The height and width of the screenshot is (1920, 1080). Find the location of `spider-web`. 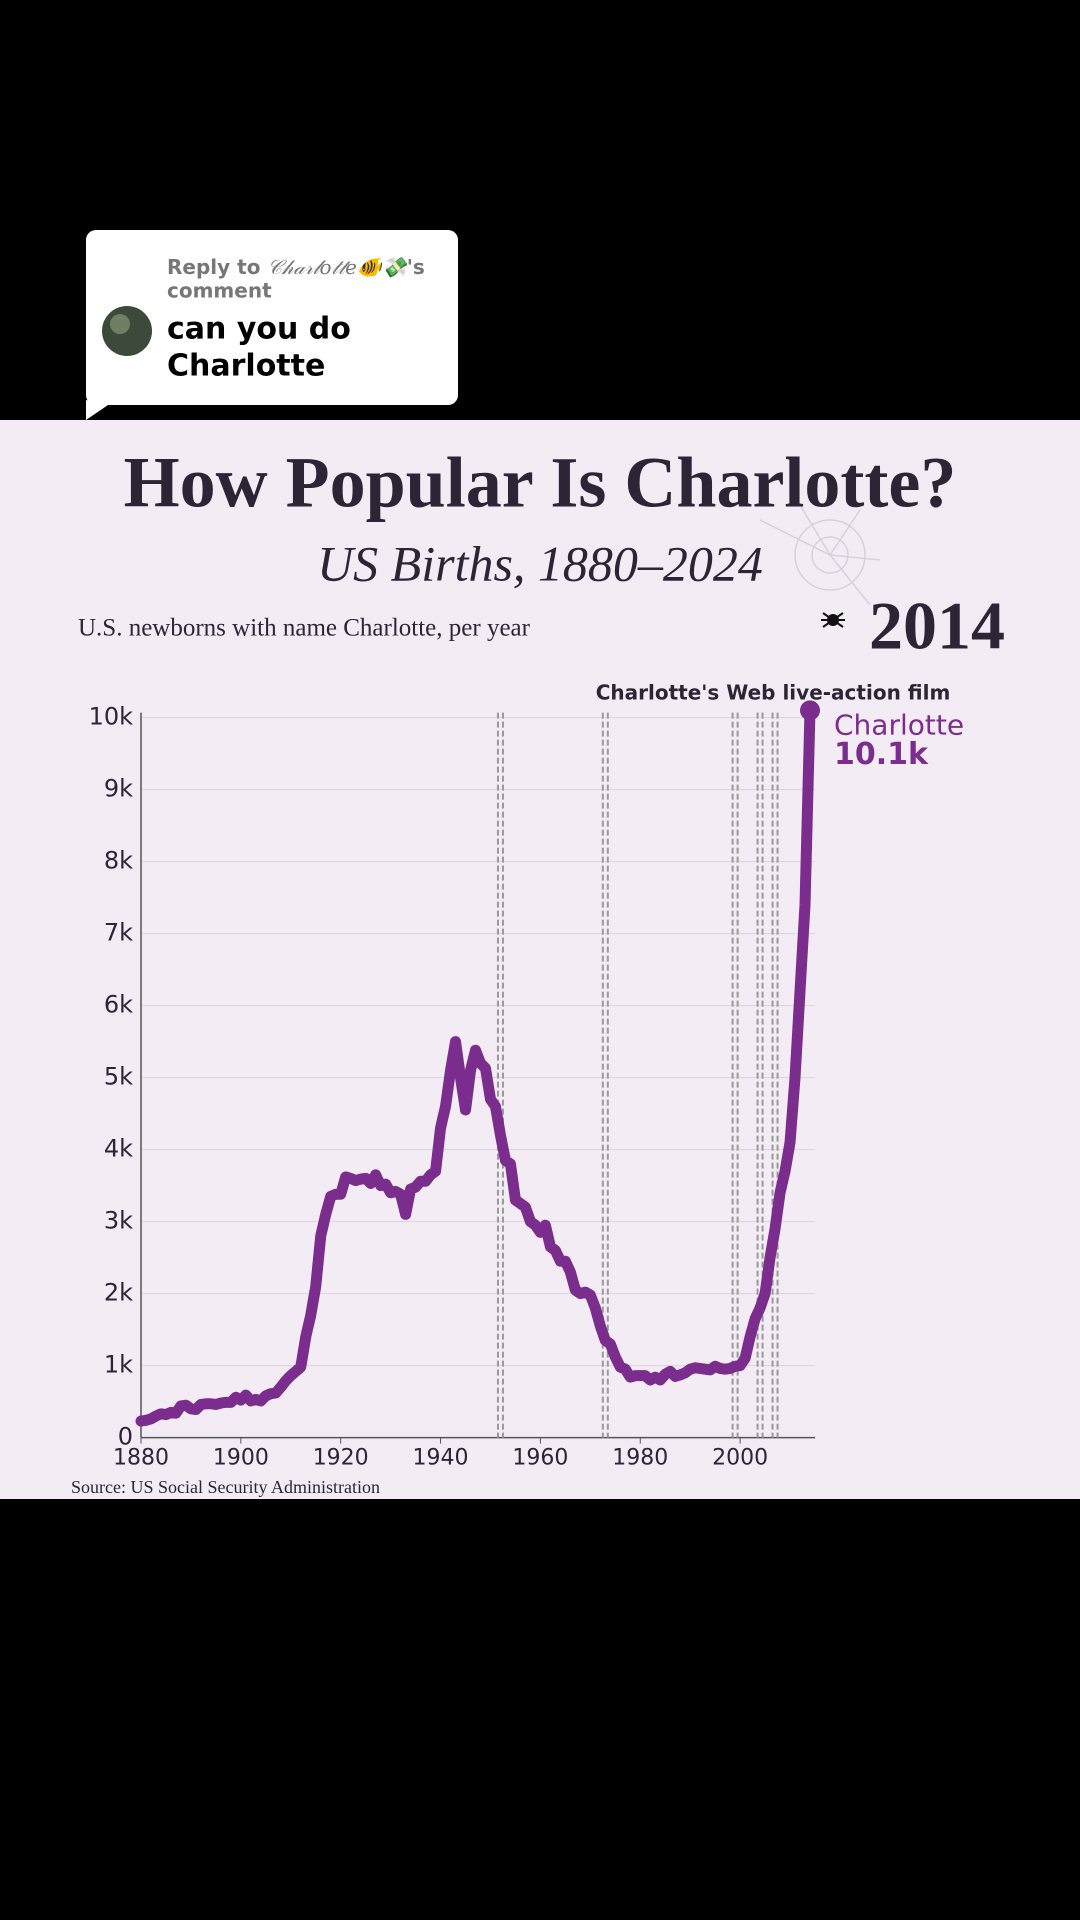

spider-web is located at coordinates (820, 555).